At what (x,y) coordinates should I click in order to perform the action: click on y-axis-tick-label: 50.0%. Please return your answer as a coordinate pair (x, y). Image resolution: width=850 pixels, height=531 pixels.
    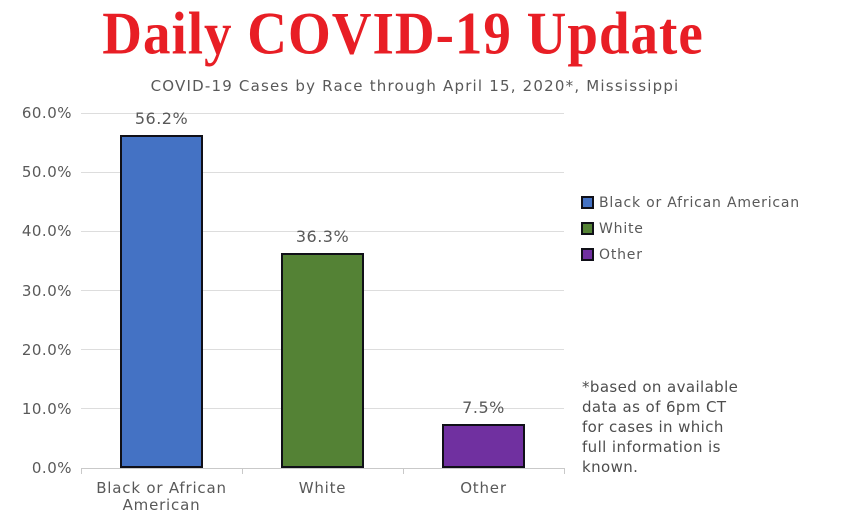
    Looking at the image, I should click on (46, 172).